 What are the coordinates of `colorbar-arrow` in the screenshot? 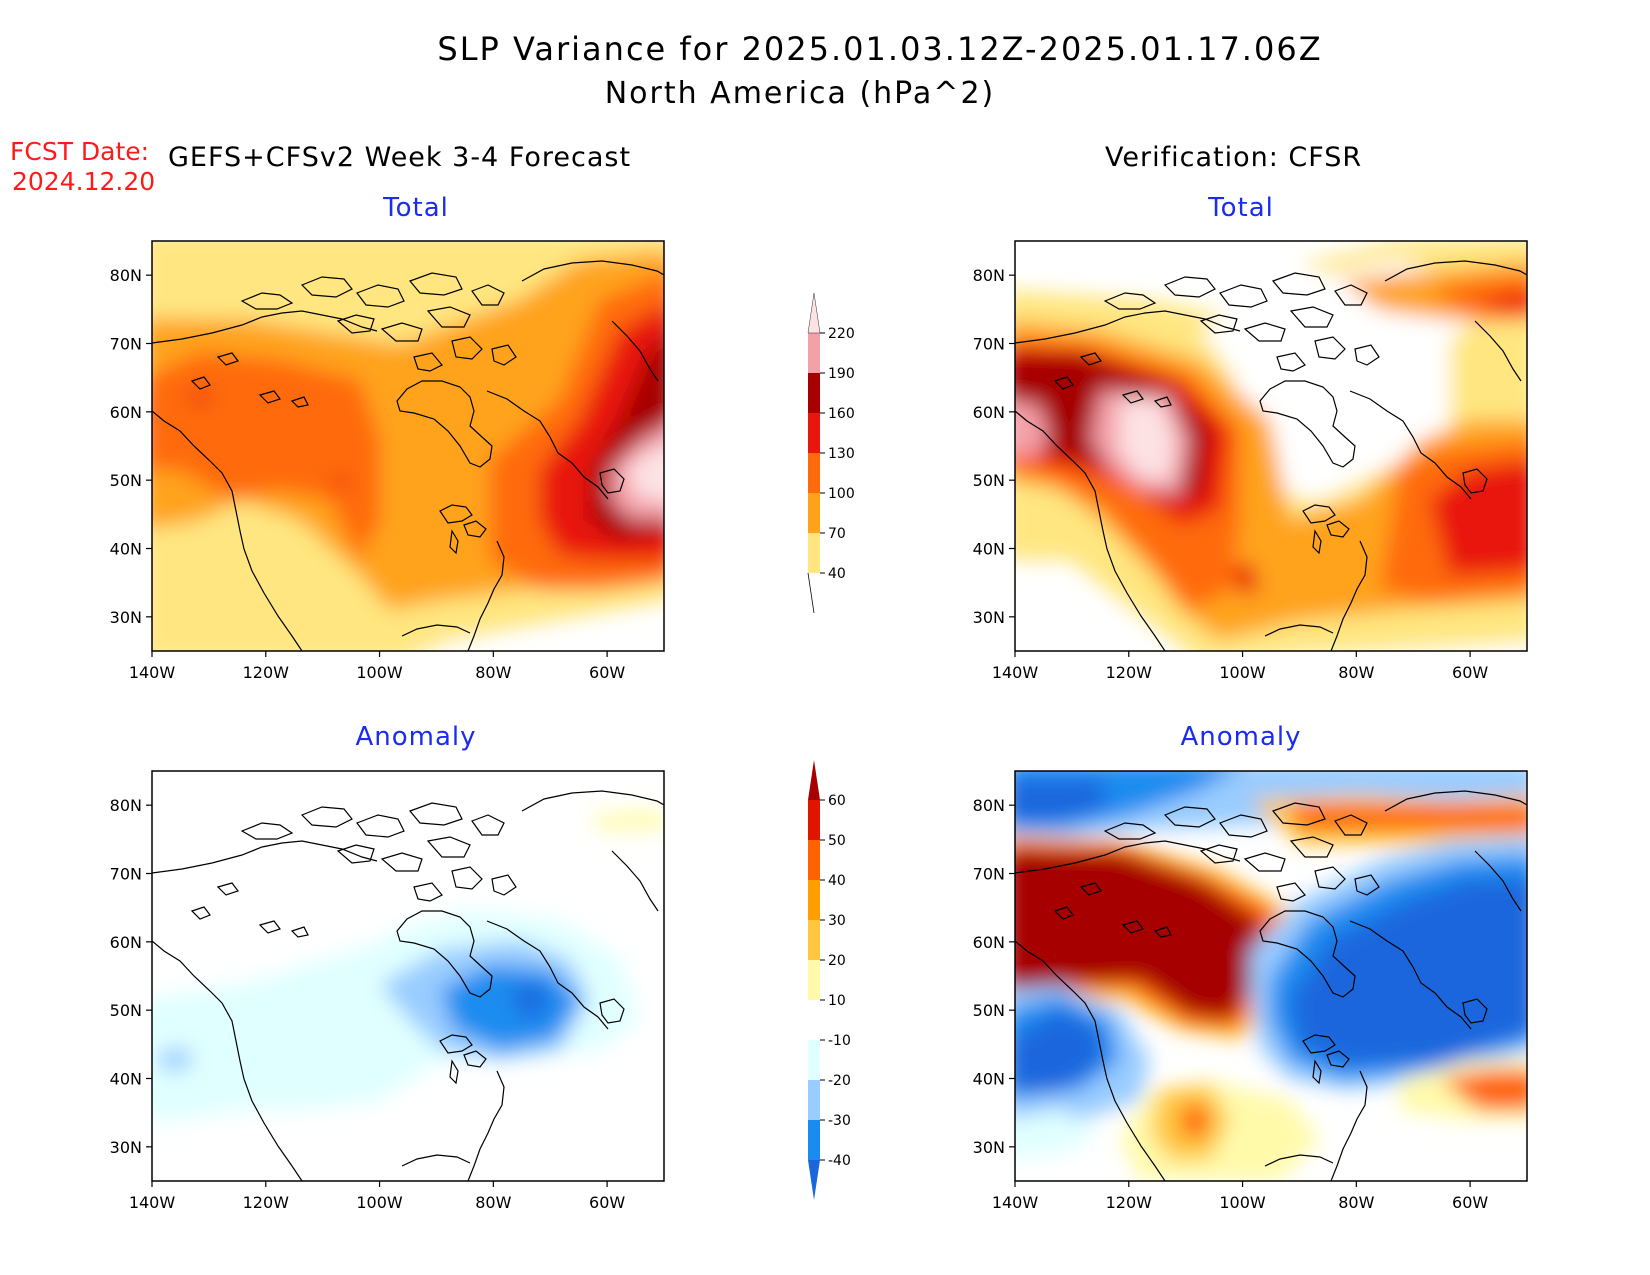 It's located at (811, 593).